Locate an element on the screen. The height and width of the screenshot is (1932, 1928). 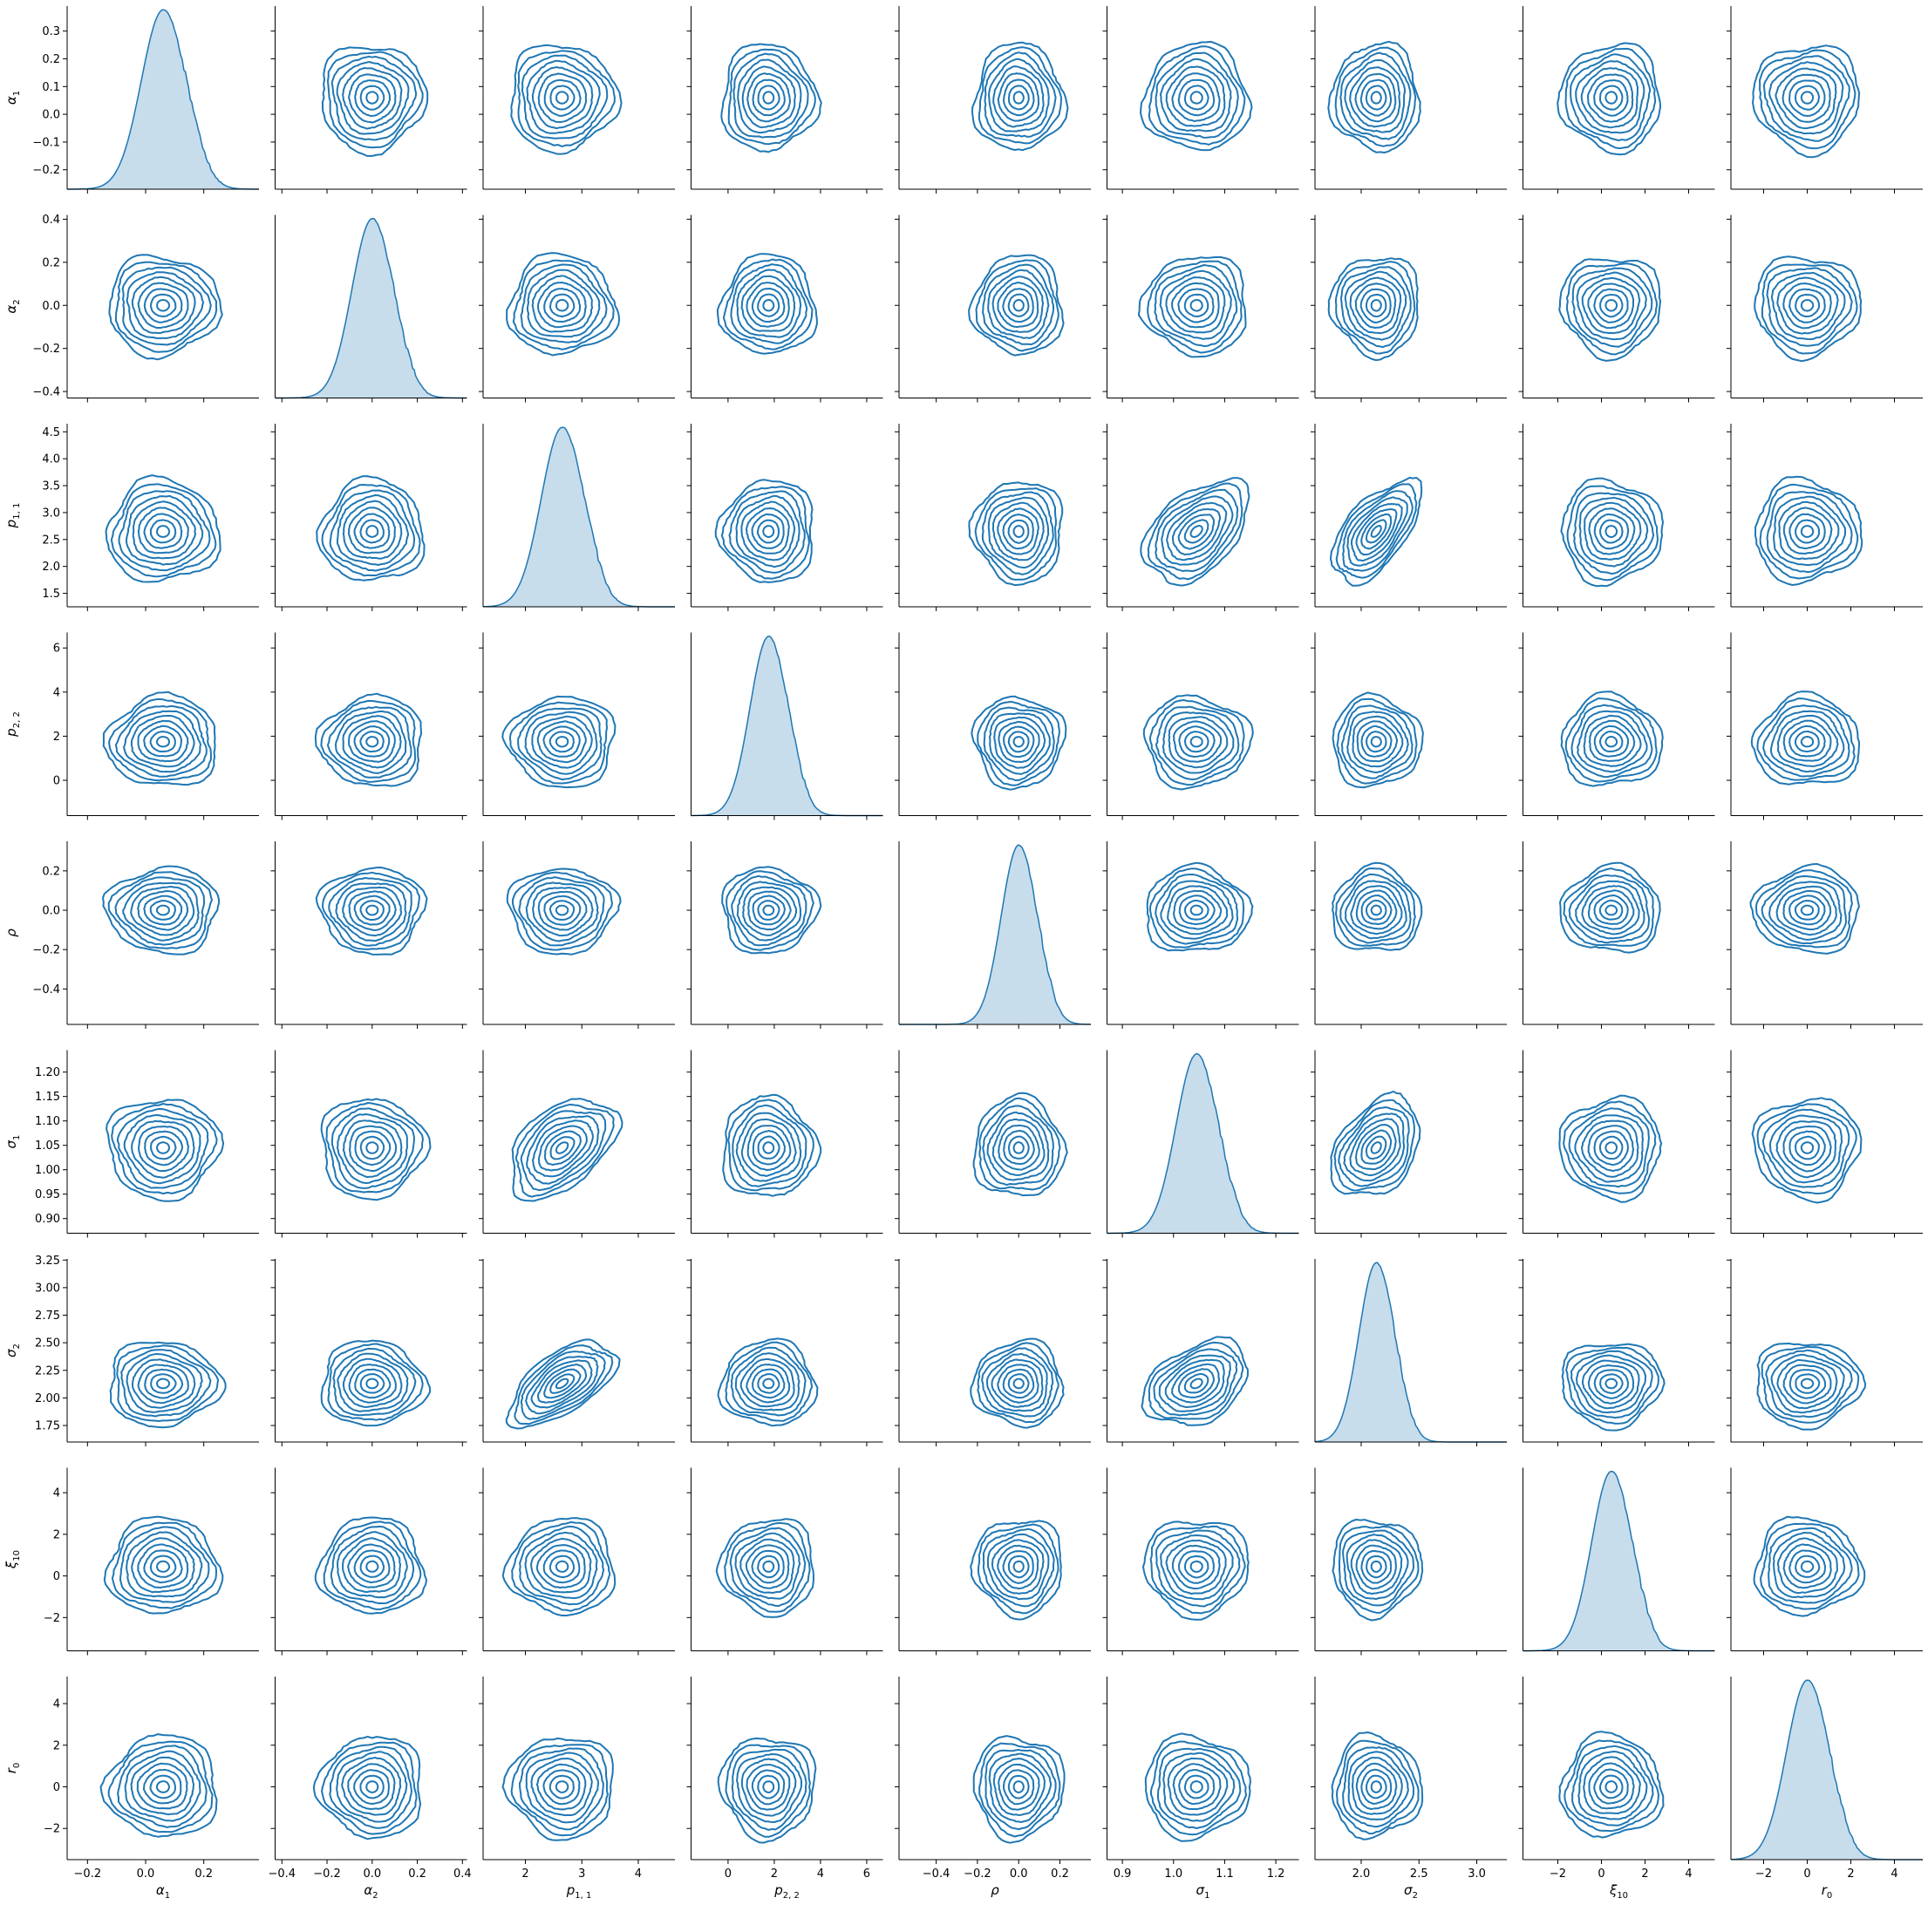
x-axis-label-r0: r0 is located at coordinates (1827, 1891).